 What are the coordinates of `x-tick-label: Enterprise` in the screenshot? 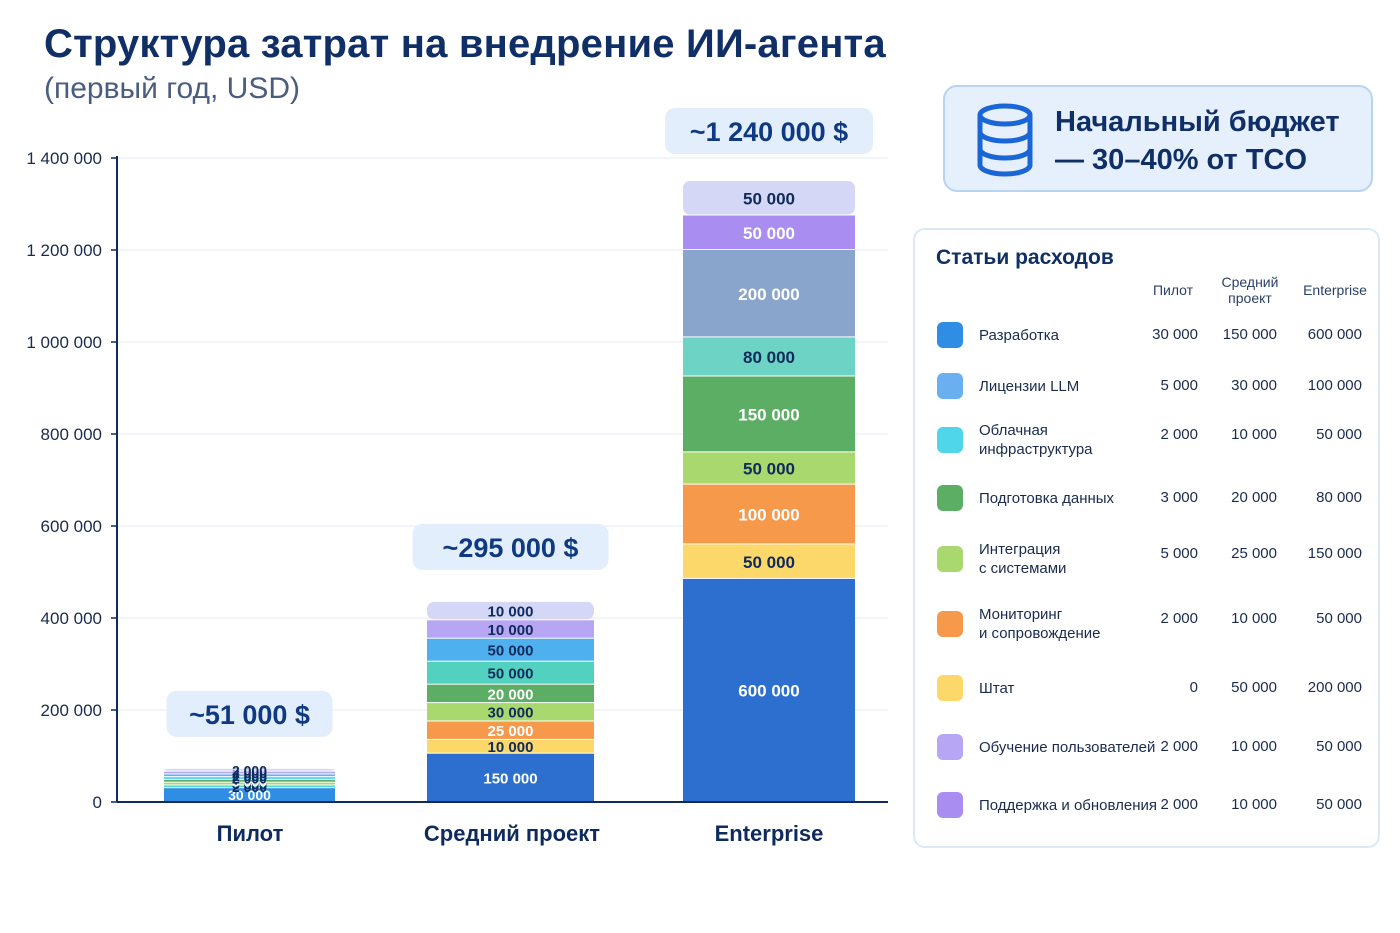 It's located at (769, 833).